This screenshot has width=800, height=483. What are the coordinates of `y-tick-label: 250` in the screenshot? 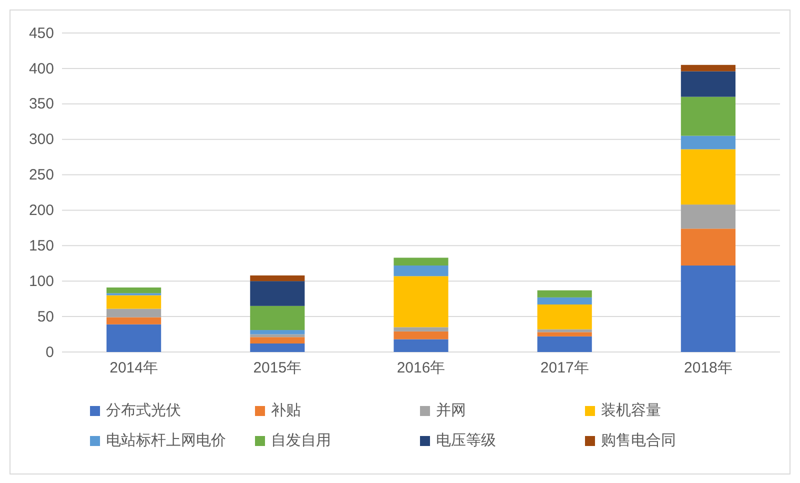 It's located at (41, 175).